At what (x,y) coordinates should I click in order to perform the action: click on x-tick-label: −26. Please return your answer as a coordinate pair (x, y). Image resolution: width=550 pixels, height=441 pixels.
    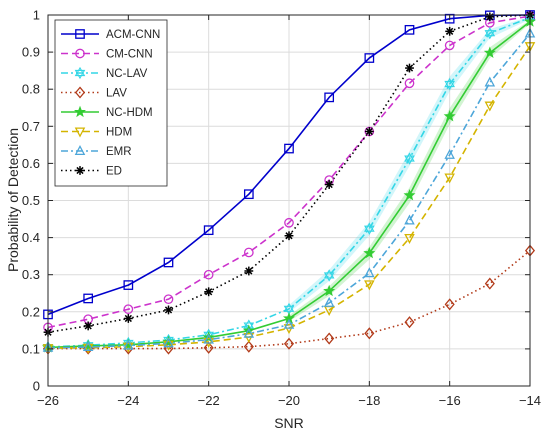
    Looking at the image, I should click on (48, 400).